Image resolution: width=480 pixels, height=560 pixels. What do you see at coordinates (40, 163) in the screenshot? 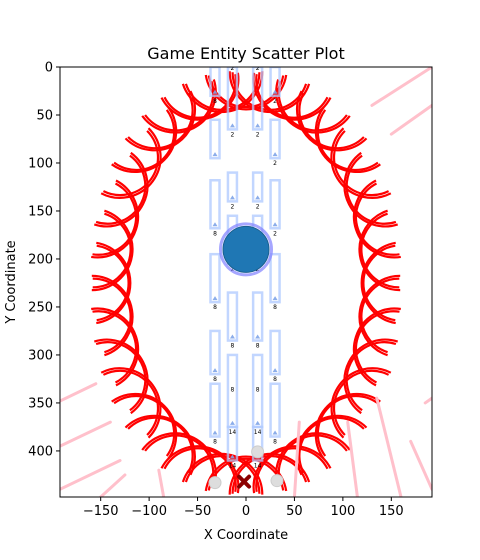
I see `y-tick-label: 100` at bounding box center [40, 163].